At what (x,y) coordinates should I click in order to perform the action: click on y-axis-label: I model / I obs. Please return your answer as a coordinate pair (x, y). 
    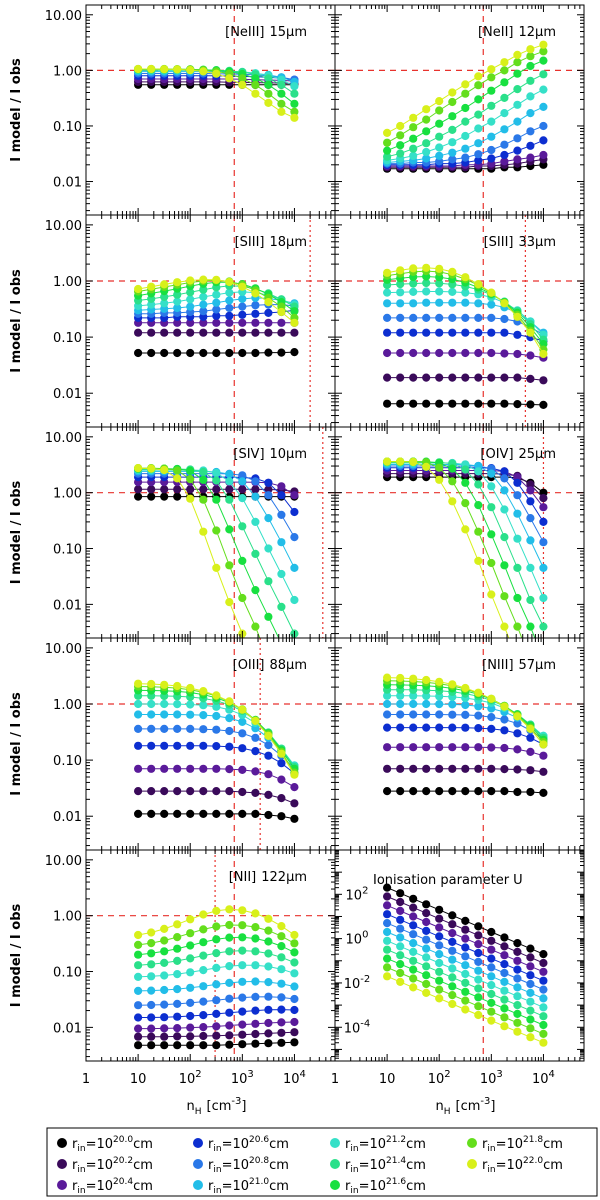
    Looking at the image, I should click on (16, 532).